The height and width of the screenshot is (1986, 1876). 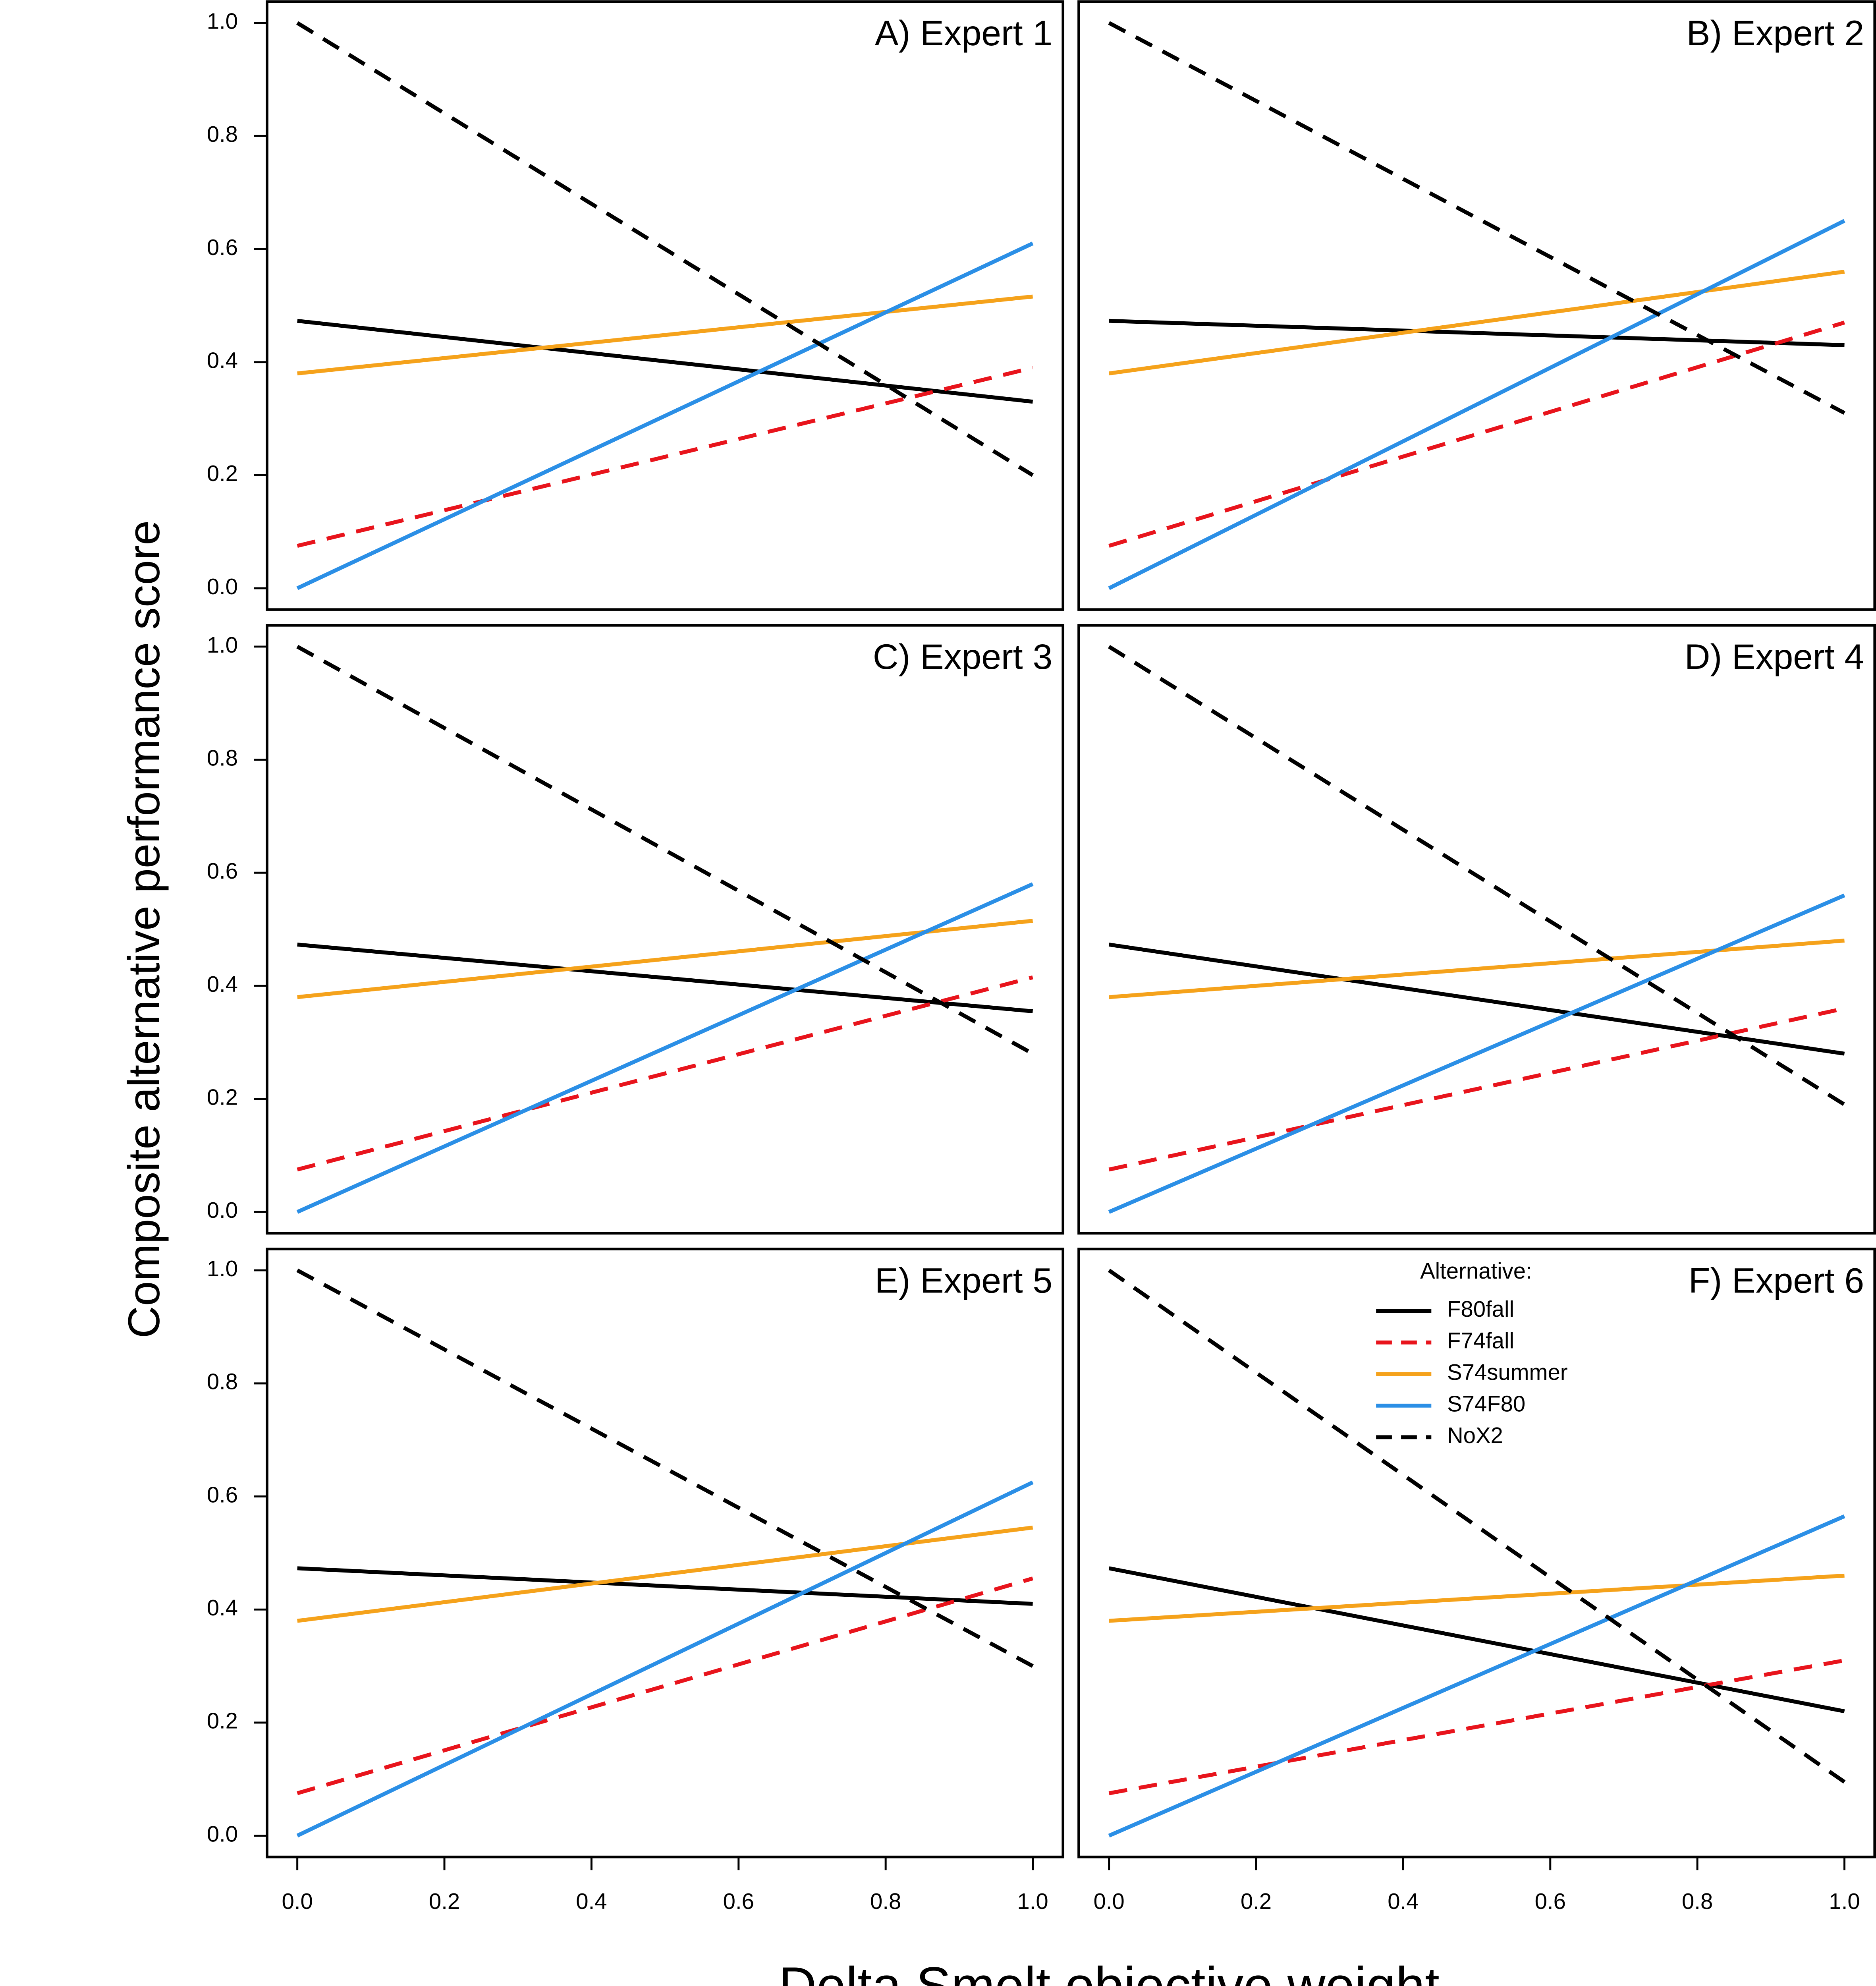 I want to click on legend-label: S74F80, so click(x=1486, y=1403).